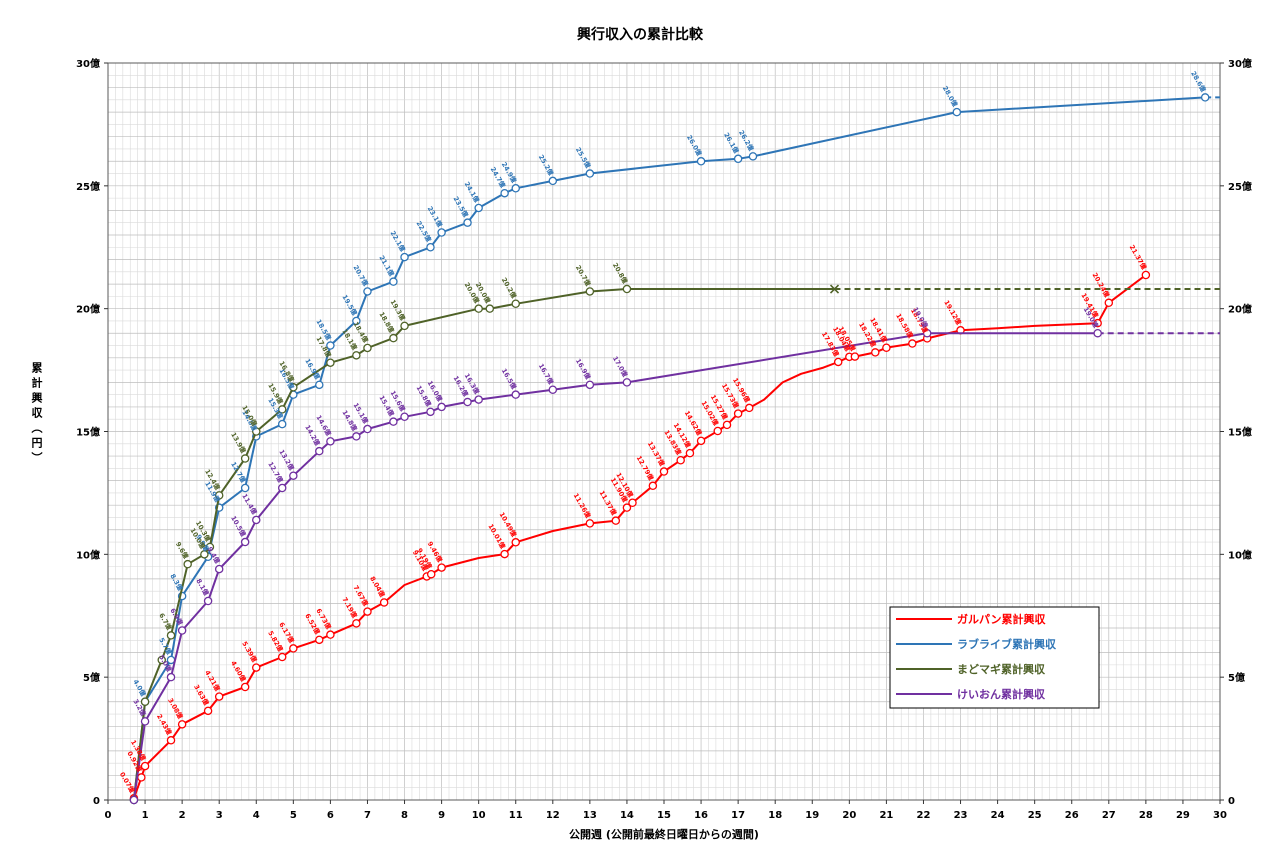 The image size is (1280, 856). Describe the element at coordinates (88, 432) in the screenshot. I see `y-tick-label-left: 15億` at that location.